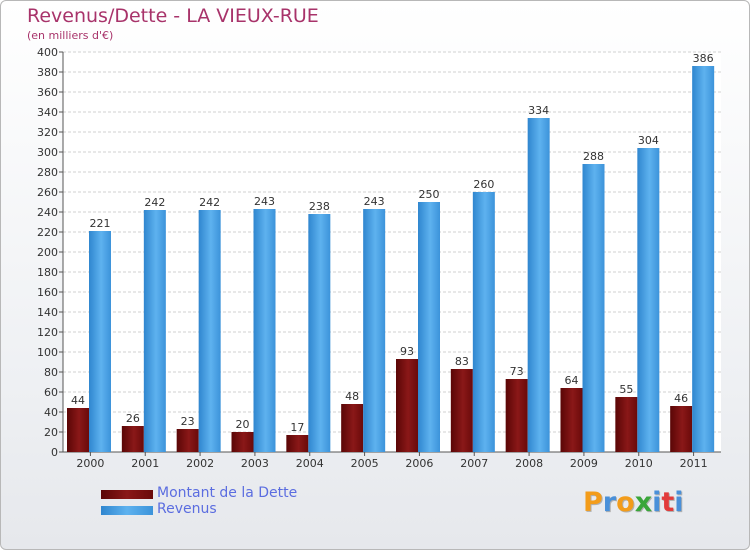 The width and height of the screenshot is (750, 550). I want to click on legend-label-revenue: Revenus, so click(187, 509).